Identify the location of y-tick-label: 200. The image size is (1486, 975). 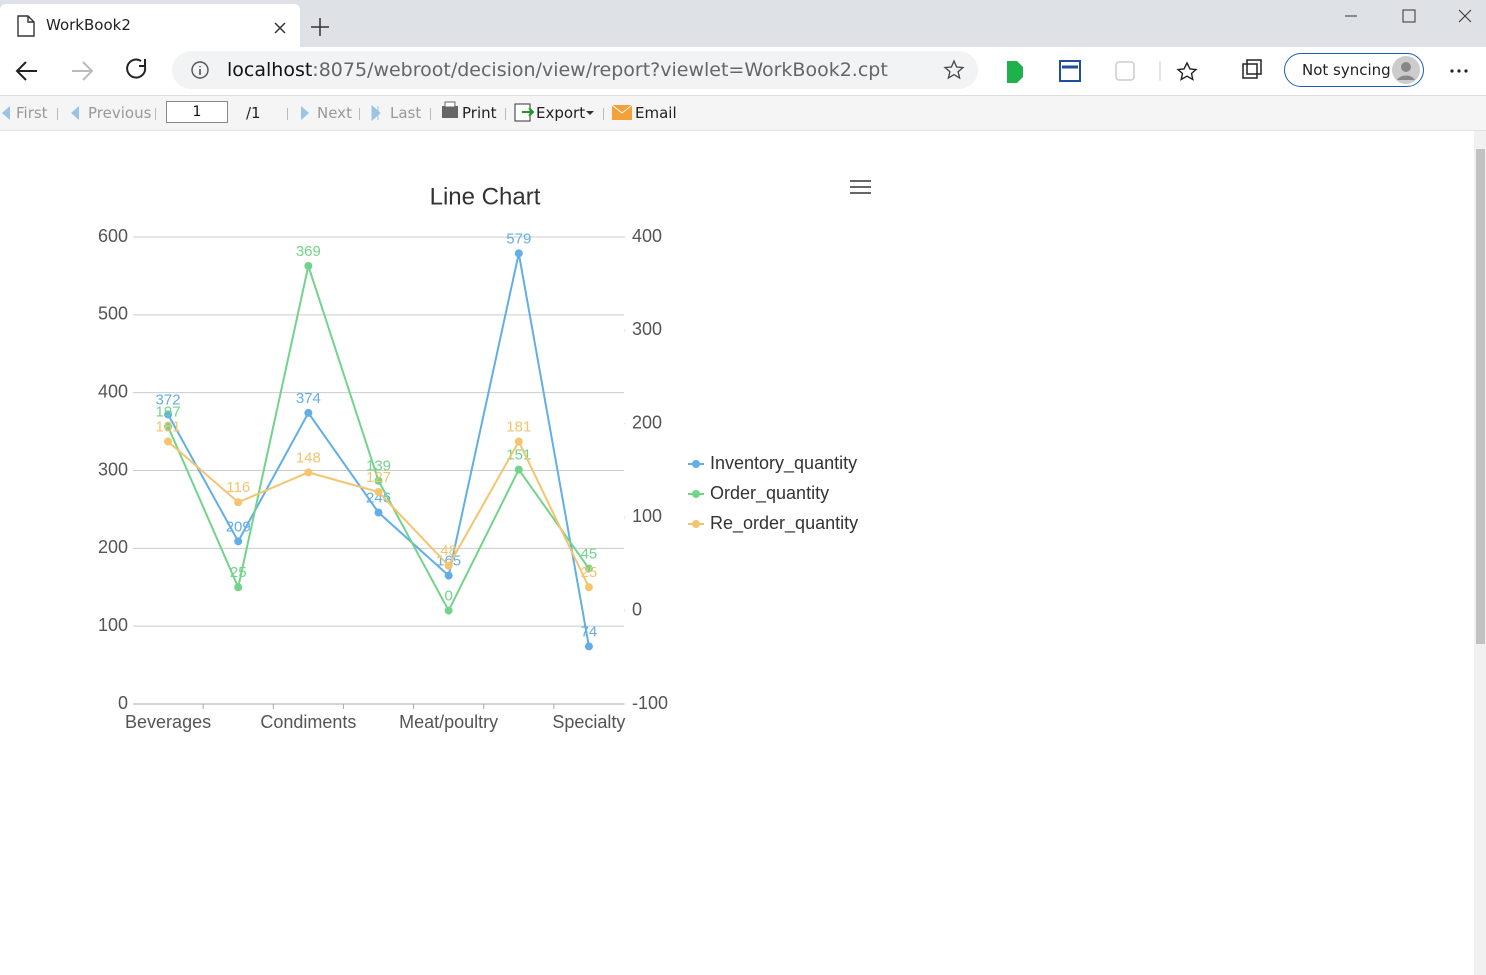
(113, 547).